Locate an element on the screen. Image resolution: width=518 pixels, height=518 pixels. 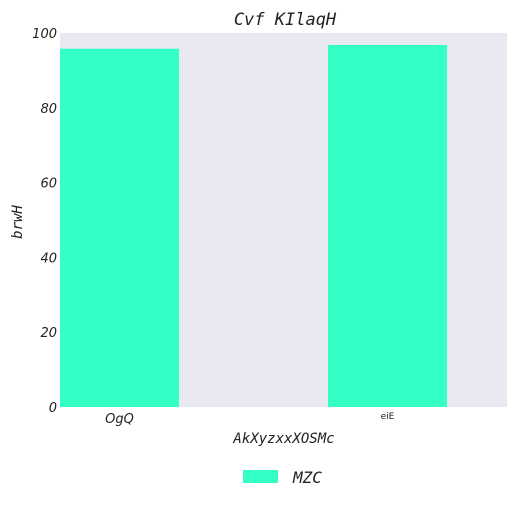
x-tick-label: OgQ is located at coordinates (119, 419).